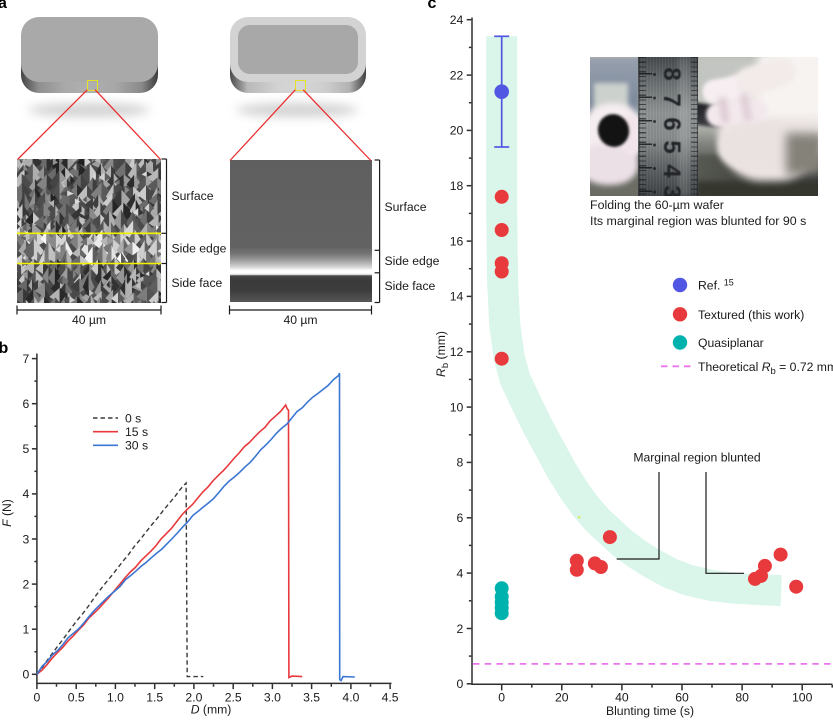 This screenshot has width=833, height=720. I want to click on svg-text: 2.5, so click(233, 698).